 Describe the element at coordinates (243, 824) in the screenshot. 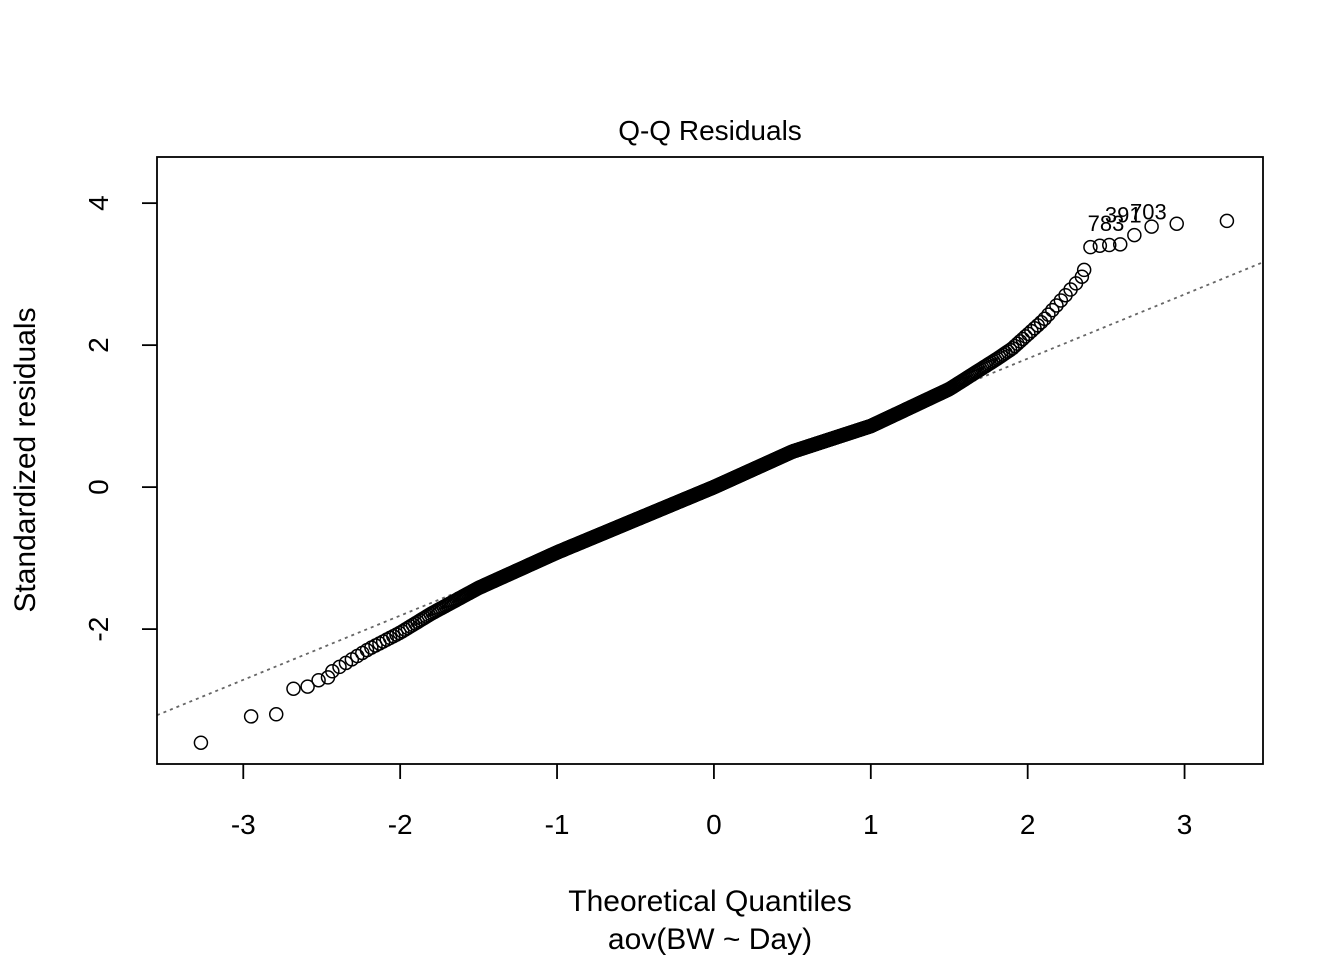

I see `x-tick-label: -3` at that location.